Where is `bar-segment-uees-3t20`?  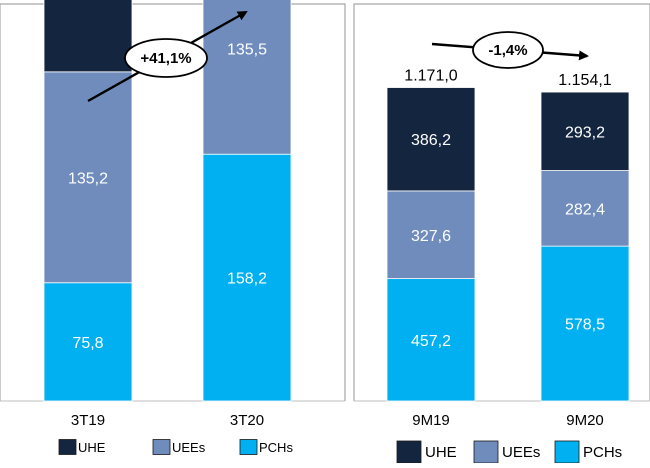 bar-segment-uees-3t20 is located at coordinates (247, 77).